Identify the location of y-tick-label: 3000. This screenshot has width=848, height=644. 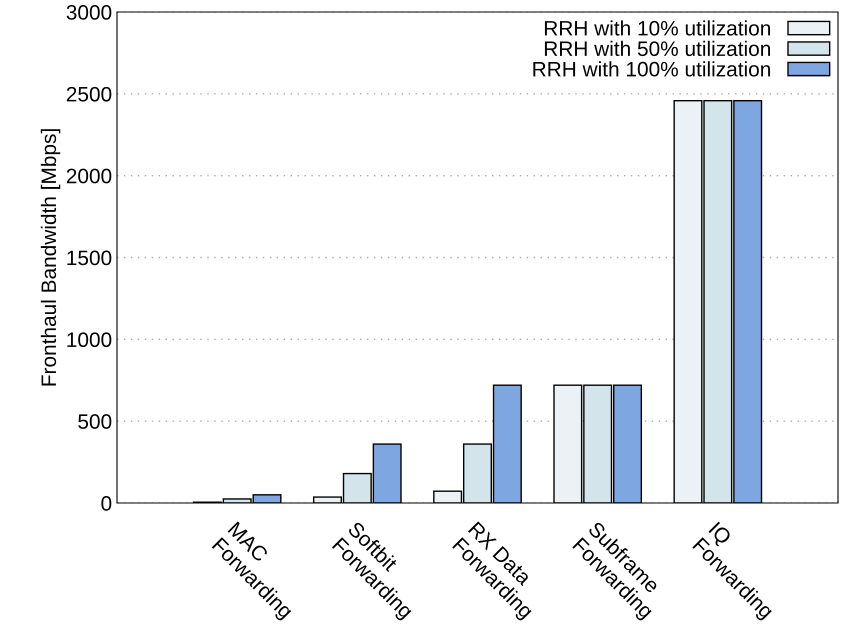
(89, 12).